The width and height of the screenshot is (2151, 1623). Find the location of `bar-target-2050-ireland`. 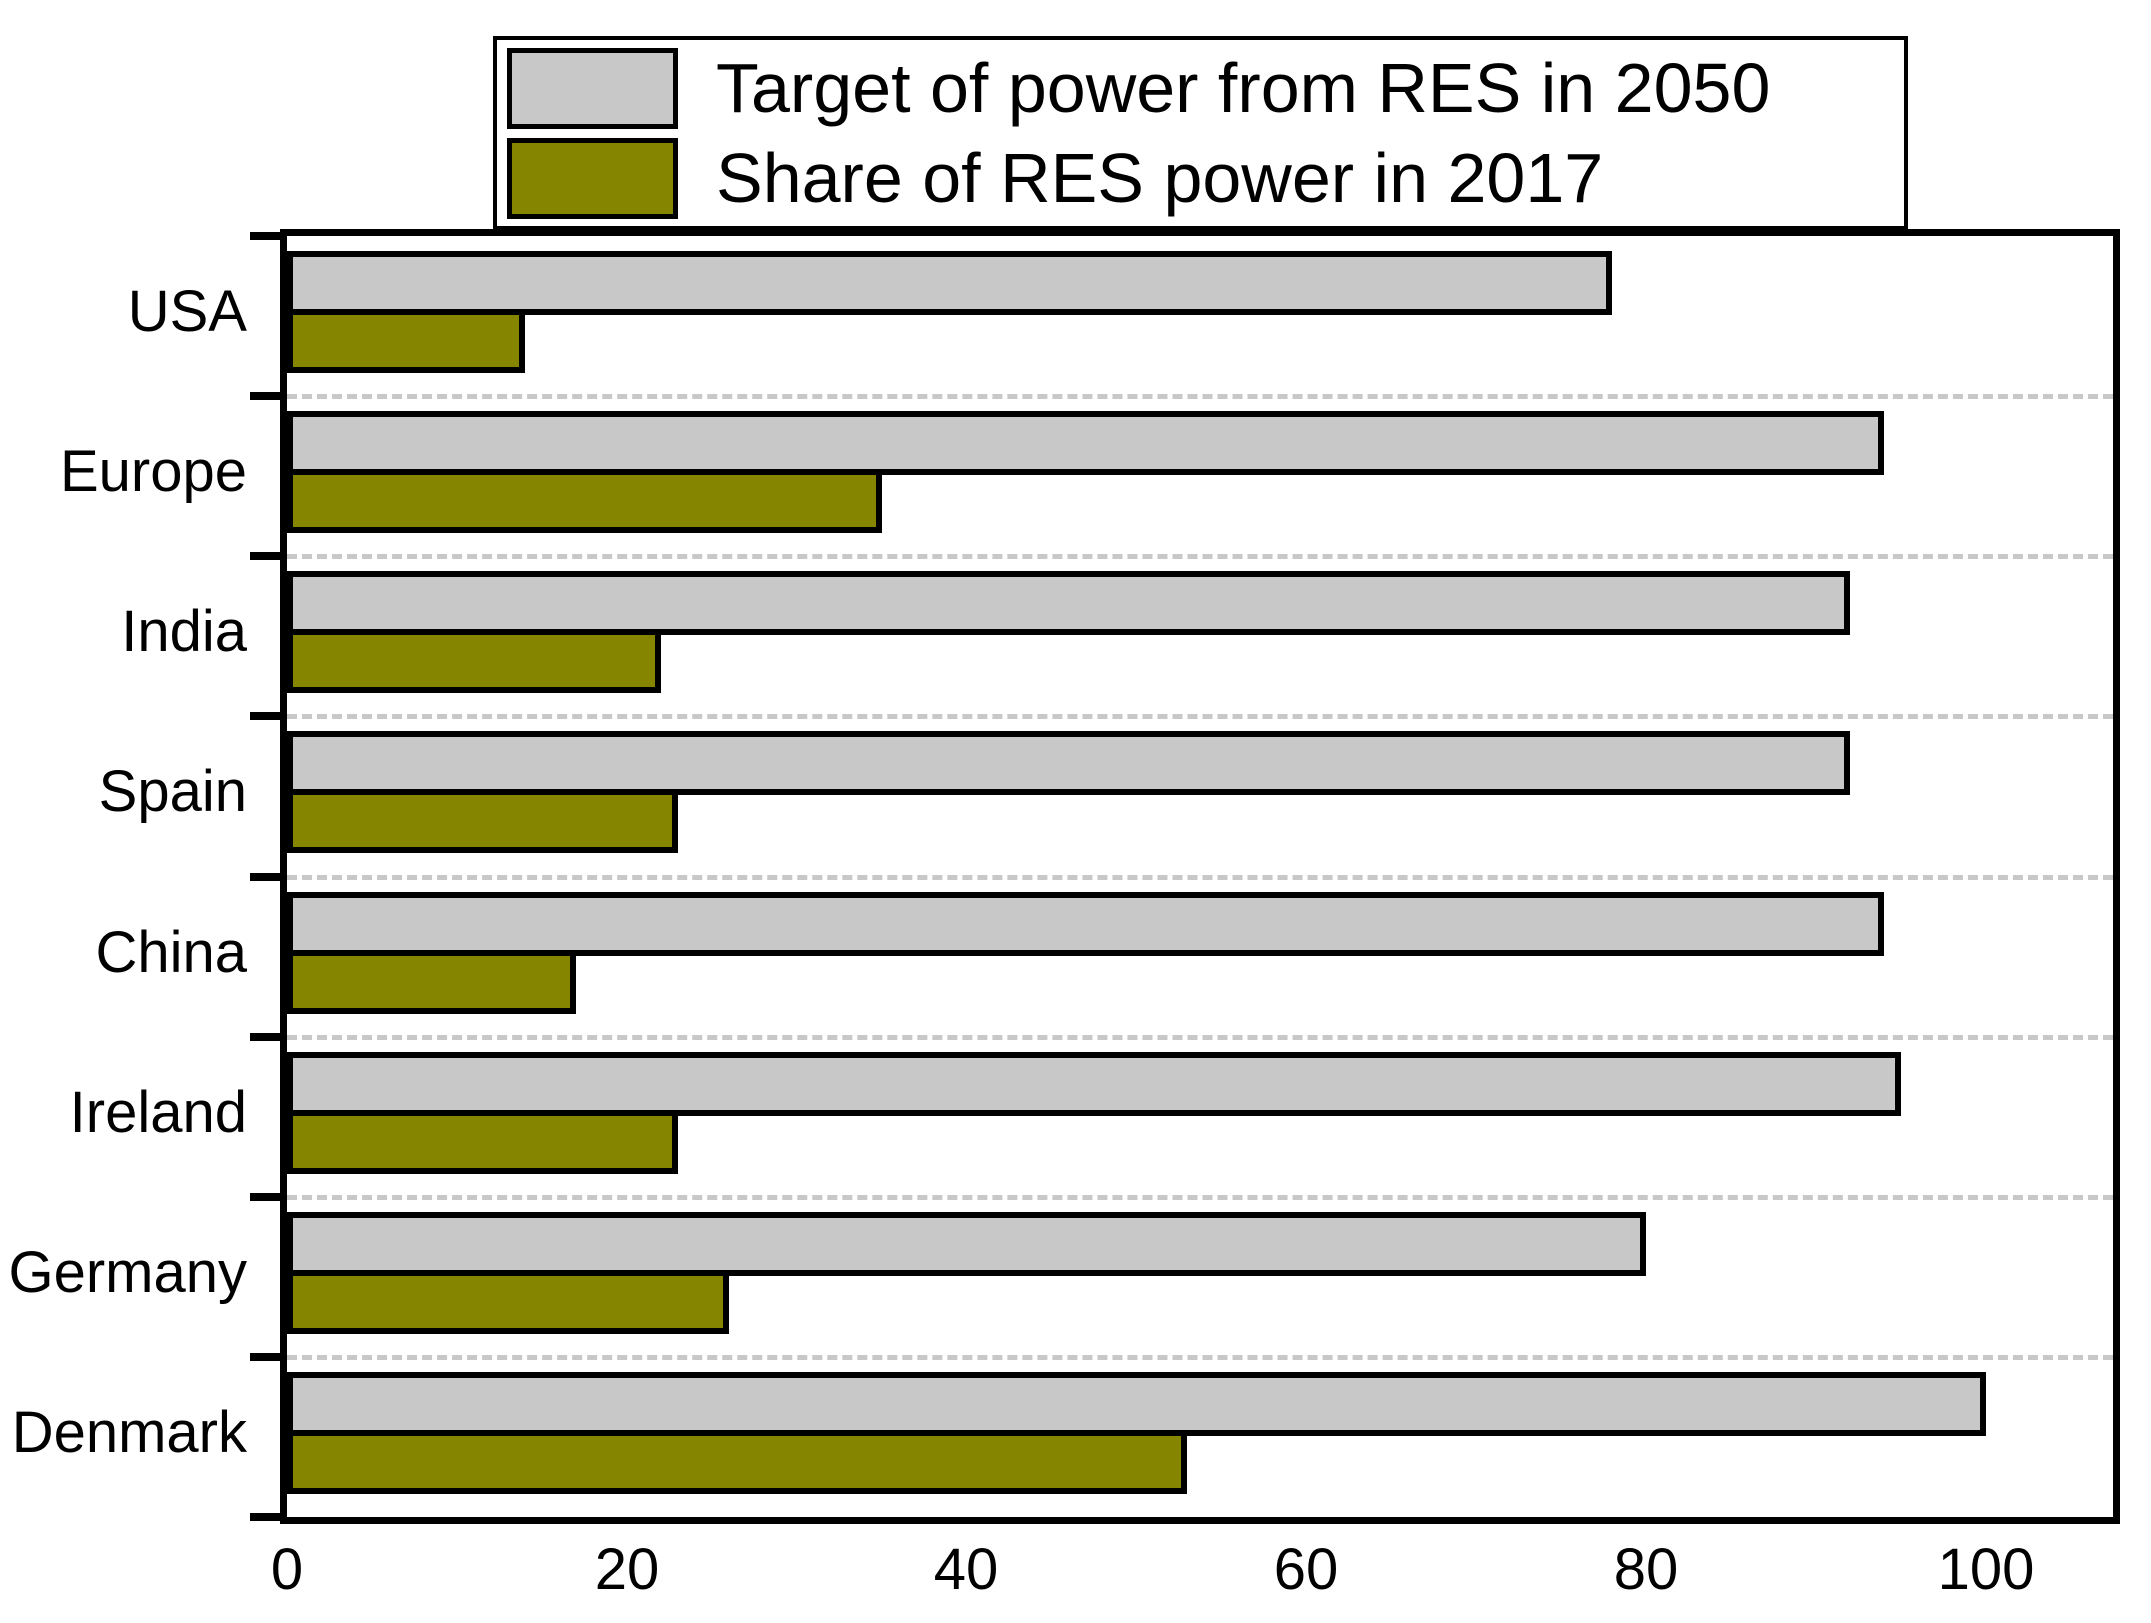

bar-target-2050-ireland is located at coordinates (1094, 1084).